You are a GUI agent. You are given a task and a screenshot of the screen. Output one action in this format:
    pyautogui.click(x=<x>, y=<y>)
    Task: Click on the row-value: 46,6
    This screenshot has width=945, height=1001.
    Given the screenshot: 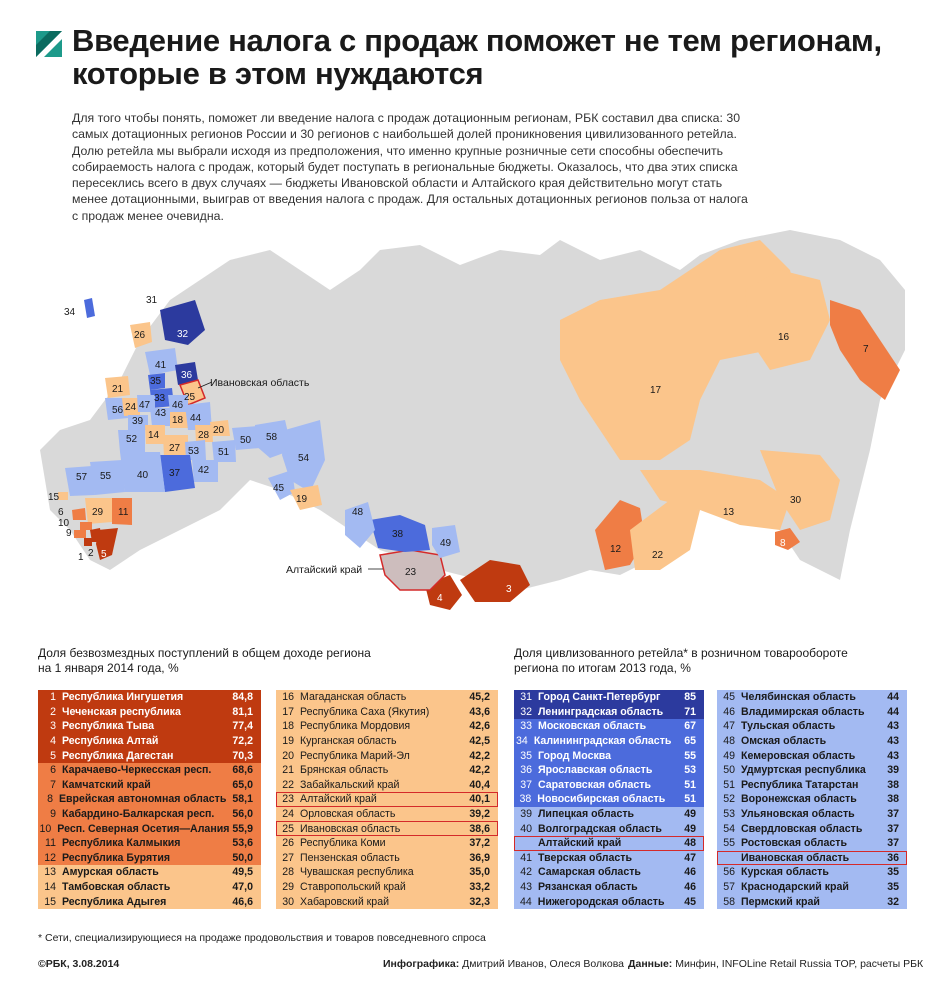 What is the action you would take?
    pyautogui.click(x=242, y=901)
    